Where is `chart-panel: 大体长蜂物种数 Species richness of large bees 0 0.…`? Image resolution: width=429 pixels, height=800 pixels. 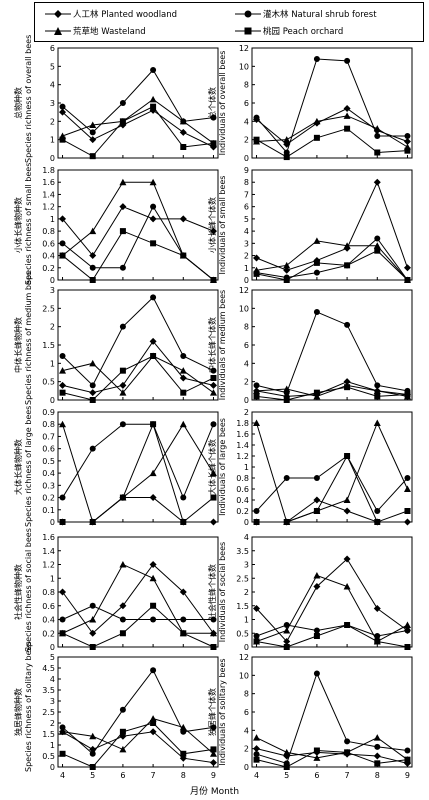
chart-panel: 大体长蜂物种数 Species richness of large bees 0 0.… is located at coordinates (116, 466).